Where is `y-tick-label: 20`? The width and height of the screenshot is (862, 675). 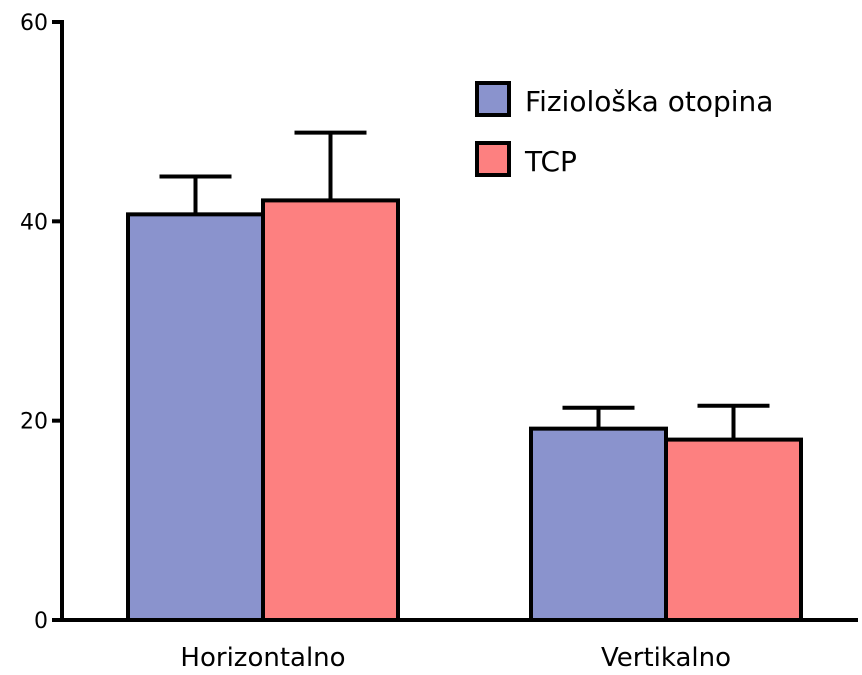 y-tick-label: 20 is located at coordinates (34, 422).